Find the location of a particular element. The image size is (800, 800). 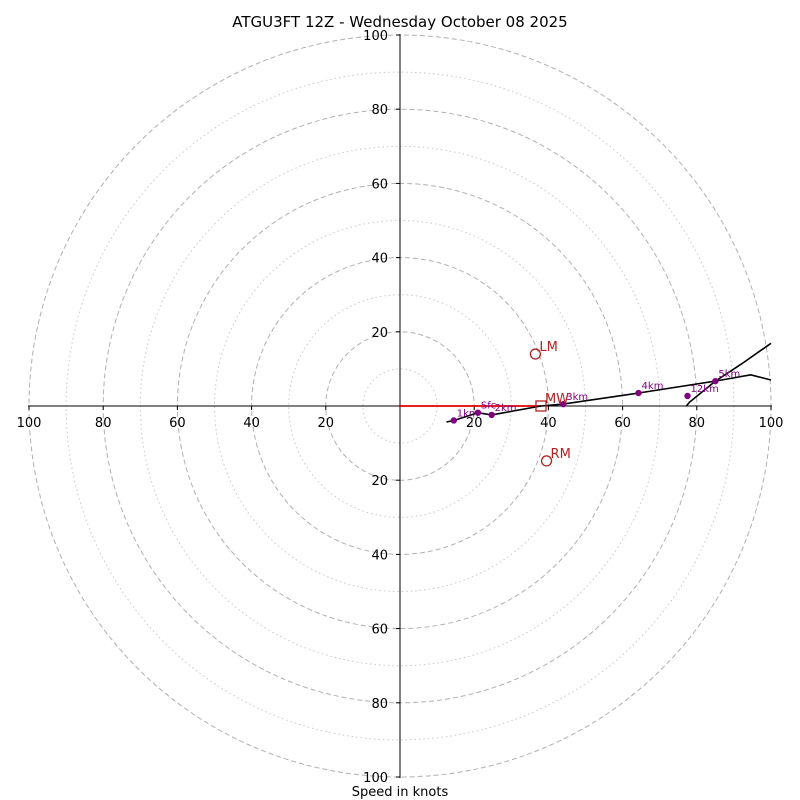

height-marker-3km is located at coordinates (563, 404).